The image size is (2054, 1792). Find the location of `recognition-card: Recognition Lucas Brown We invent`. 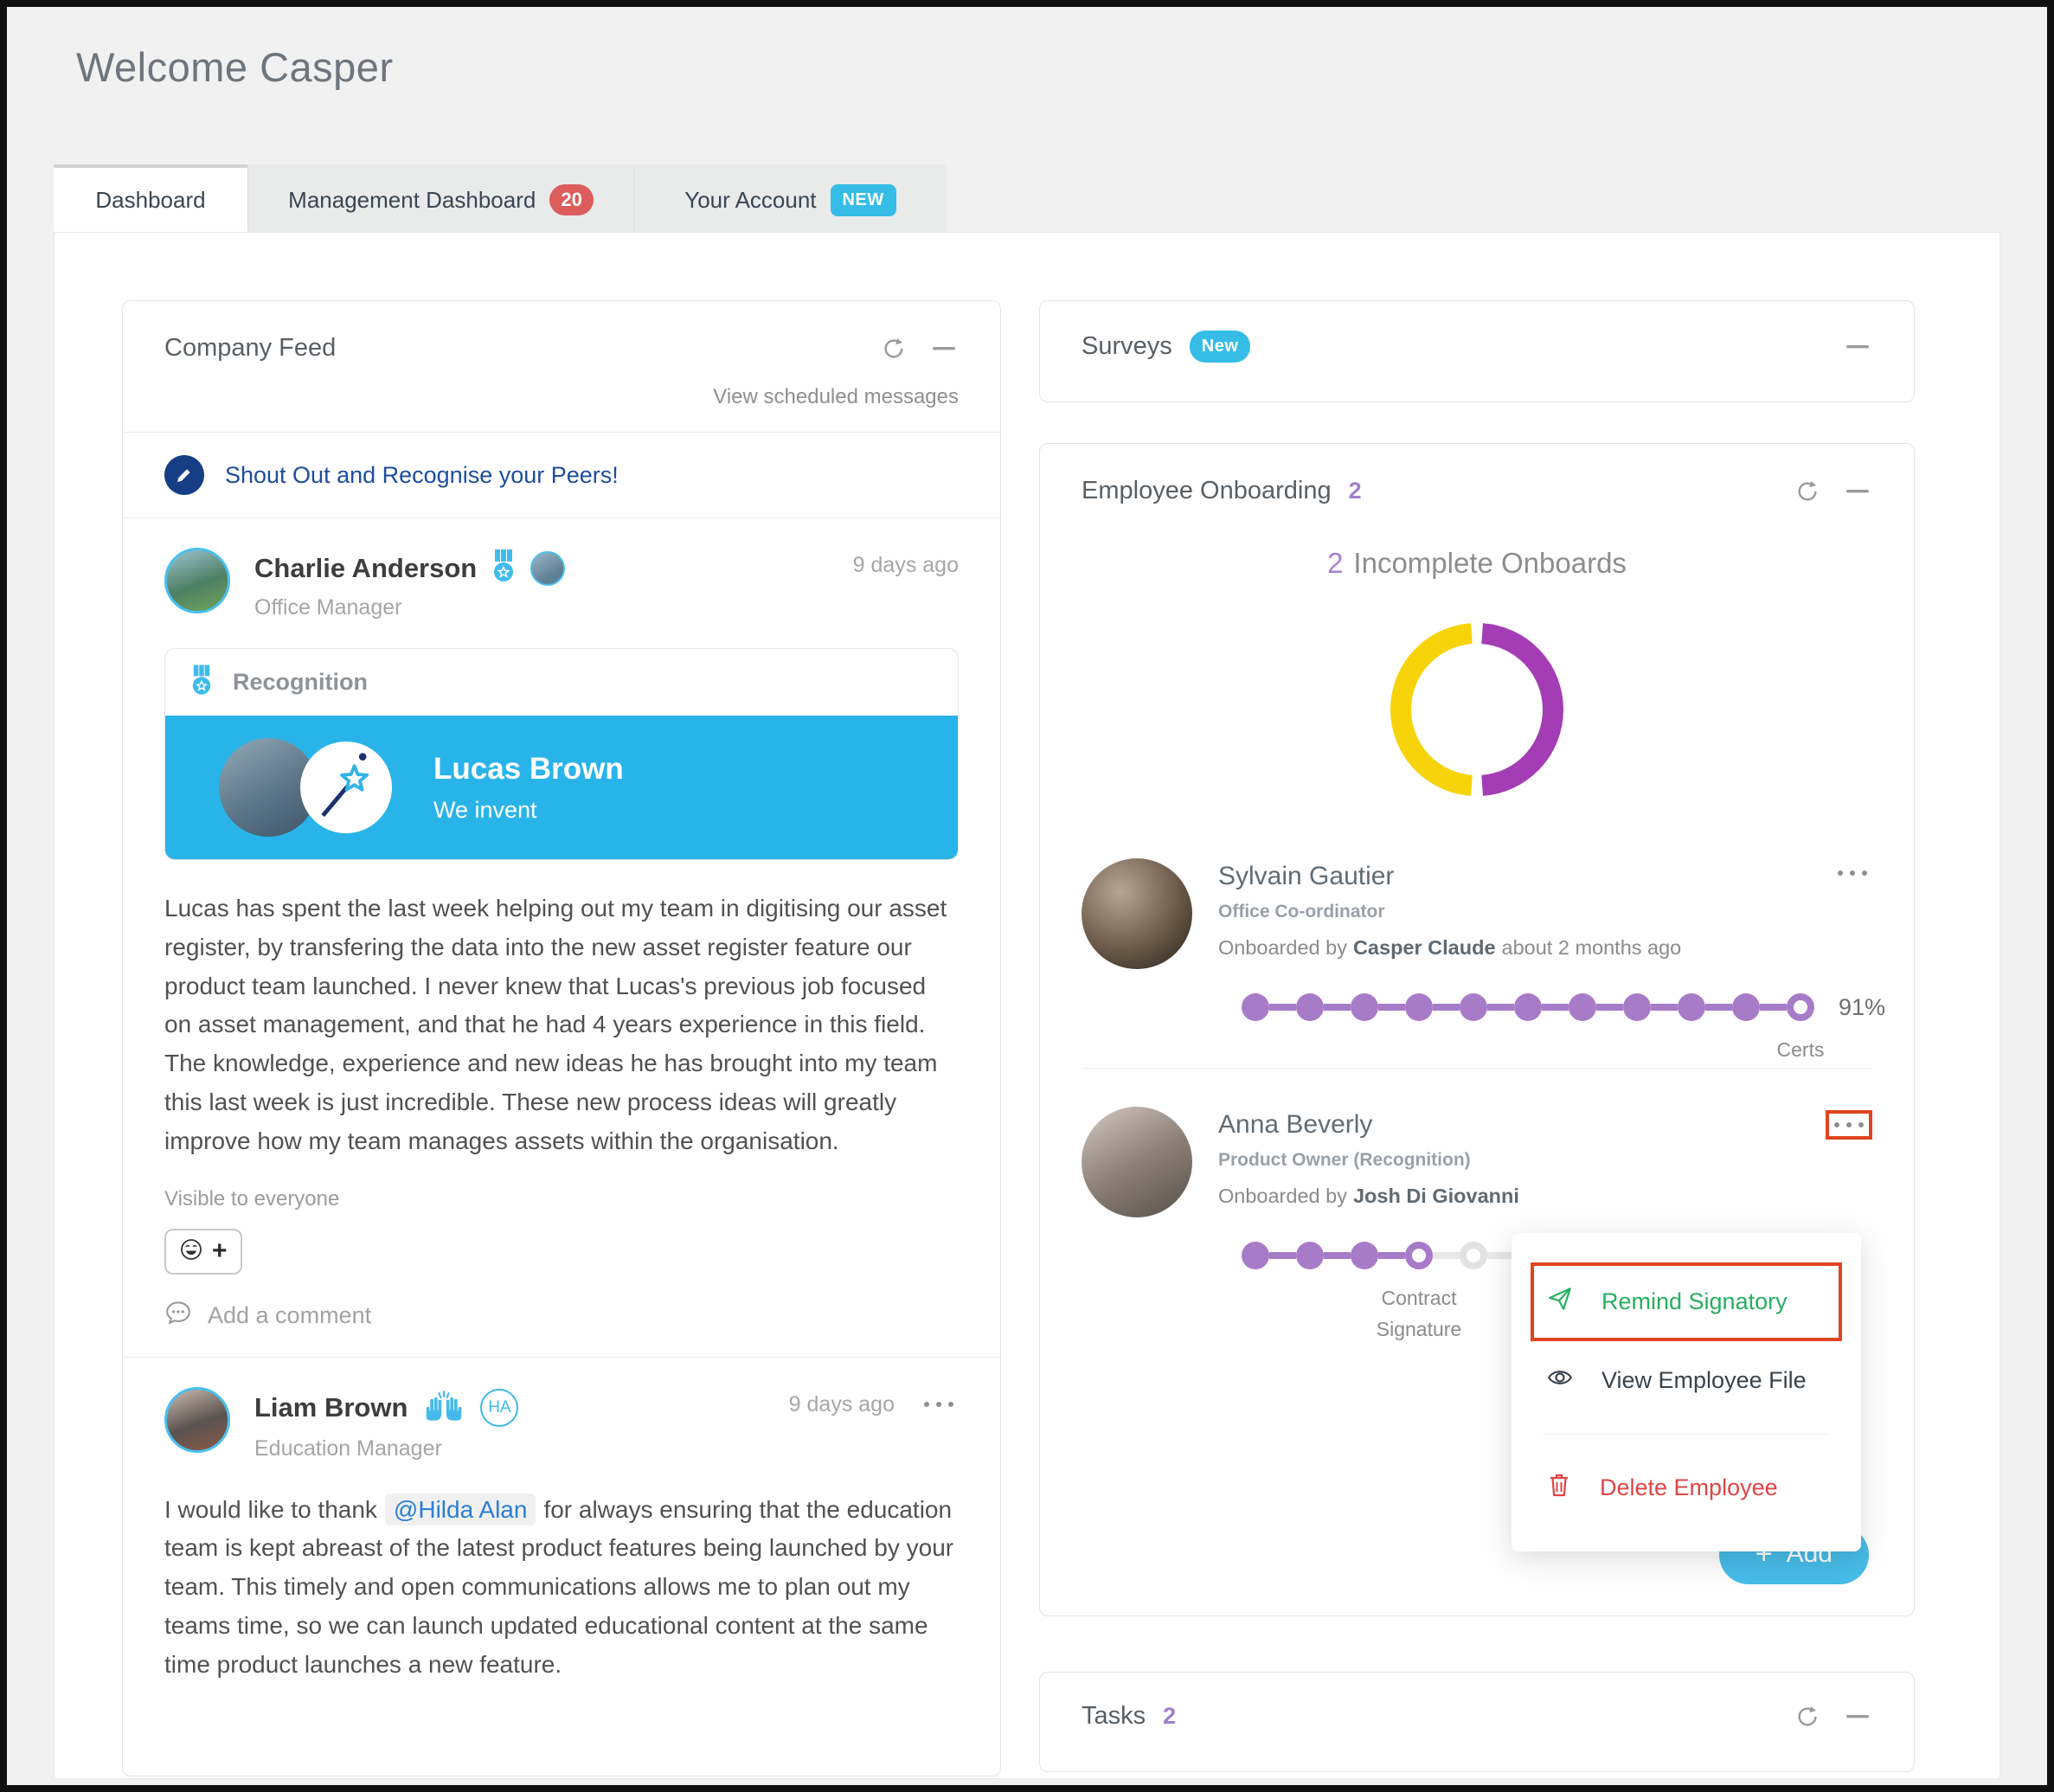

recognition-card: Recognition Lucas Brown We invent is located at coordinates (561, 754).